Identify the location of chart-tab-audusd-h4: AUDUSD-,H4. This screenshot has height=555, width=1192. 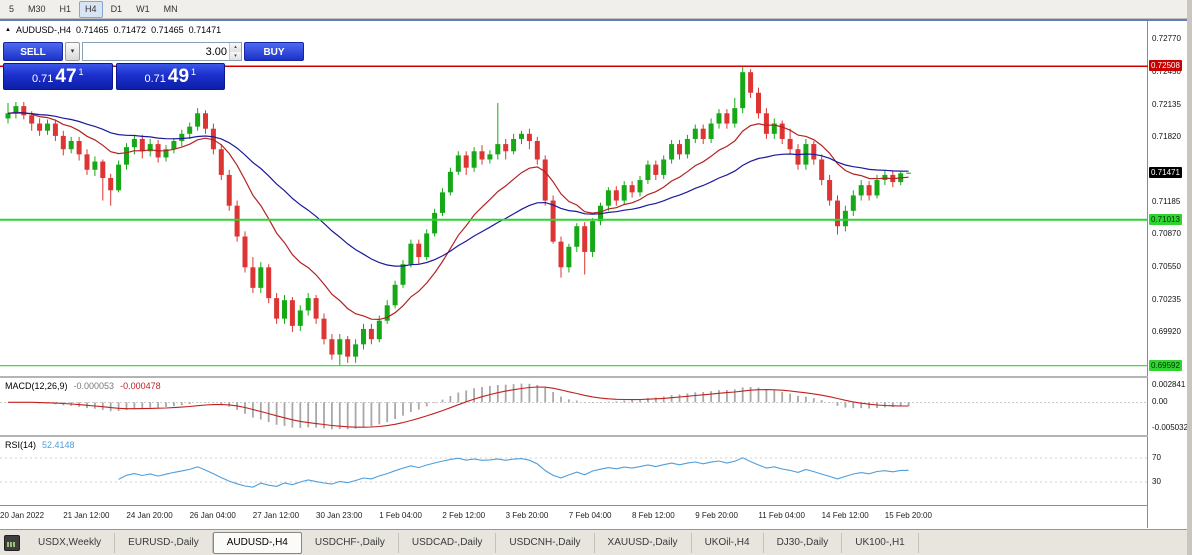
(257, 542).